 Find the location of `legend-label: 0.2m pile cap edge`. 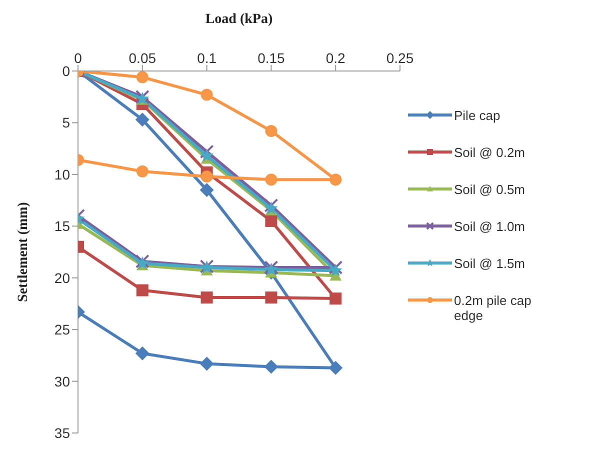

legend-label: 0.2m pile cap edge is located at coordinates (493, 308).